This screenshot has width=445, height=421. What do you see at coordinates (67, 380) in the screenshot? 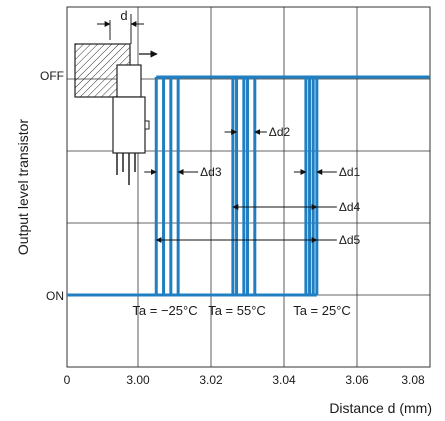
I see `x-tick-label-origin: 0` at bounding box center [67, 380].